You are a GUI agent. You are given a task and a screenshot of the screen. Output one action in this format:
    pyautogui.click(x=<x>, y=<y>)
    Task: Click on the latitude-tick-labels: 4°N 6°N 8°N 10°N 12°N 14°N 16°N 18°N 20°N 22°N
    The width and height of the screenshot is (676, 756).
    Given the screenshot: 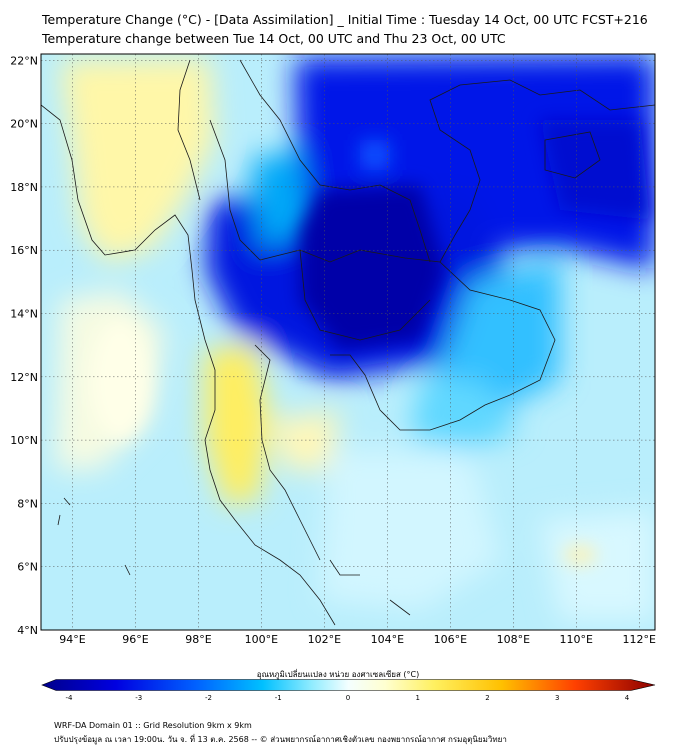 What is the action you would take?
    pyautogui.click(x=24, y=345)
    